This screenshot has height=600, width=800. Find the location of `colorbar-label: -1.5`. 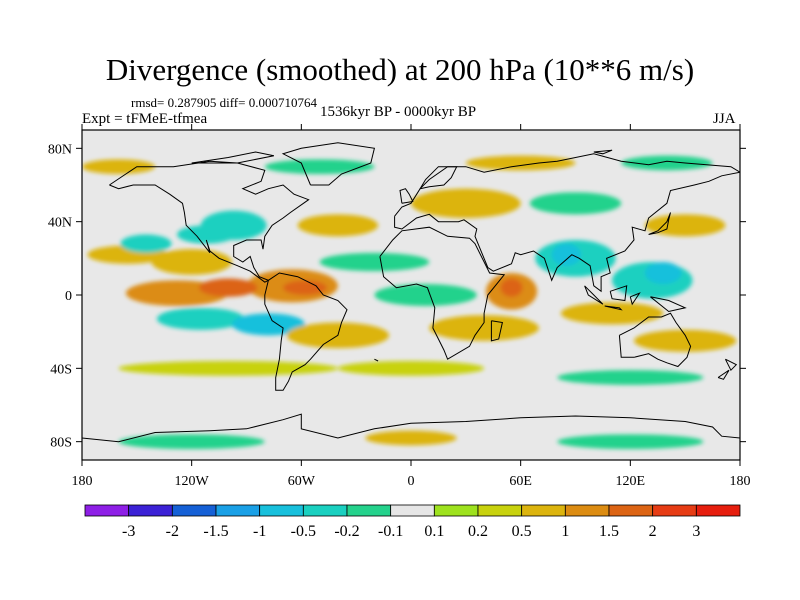

colorbar-label: -1.5 is located at coordinates (215, 531).